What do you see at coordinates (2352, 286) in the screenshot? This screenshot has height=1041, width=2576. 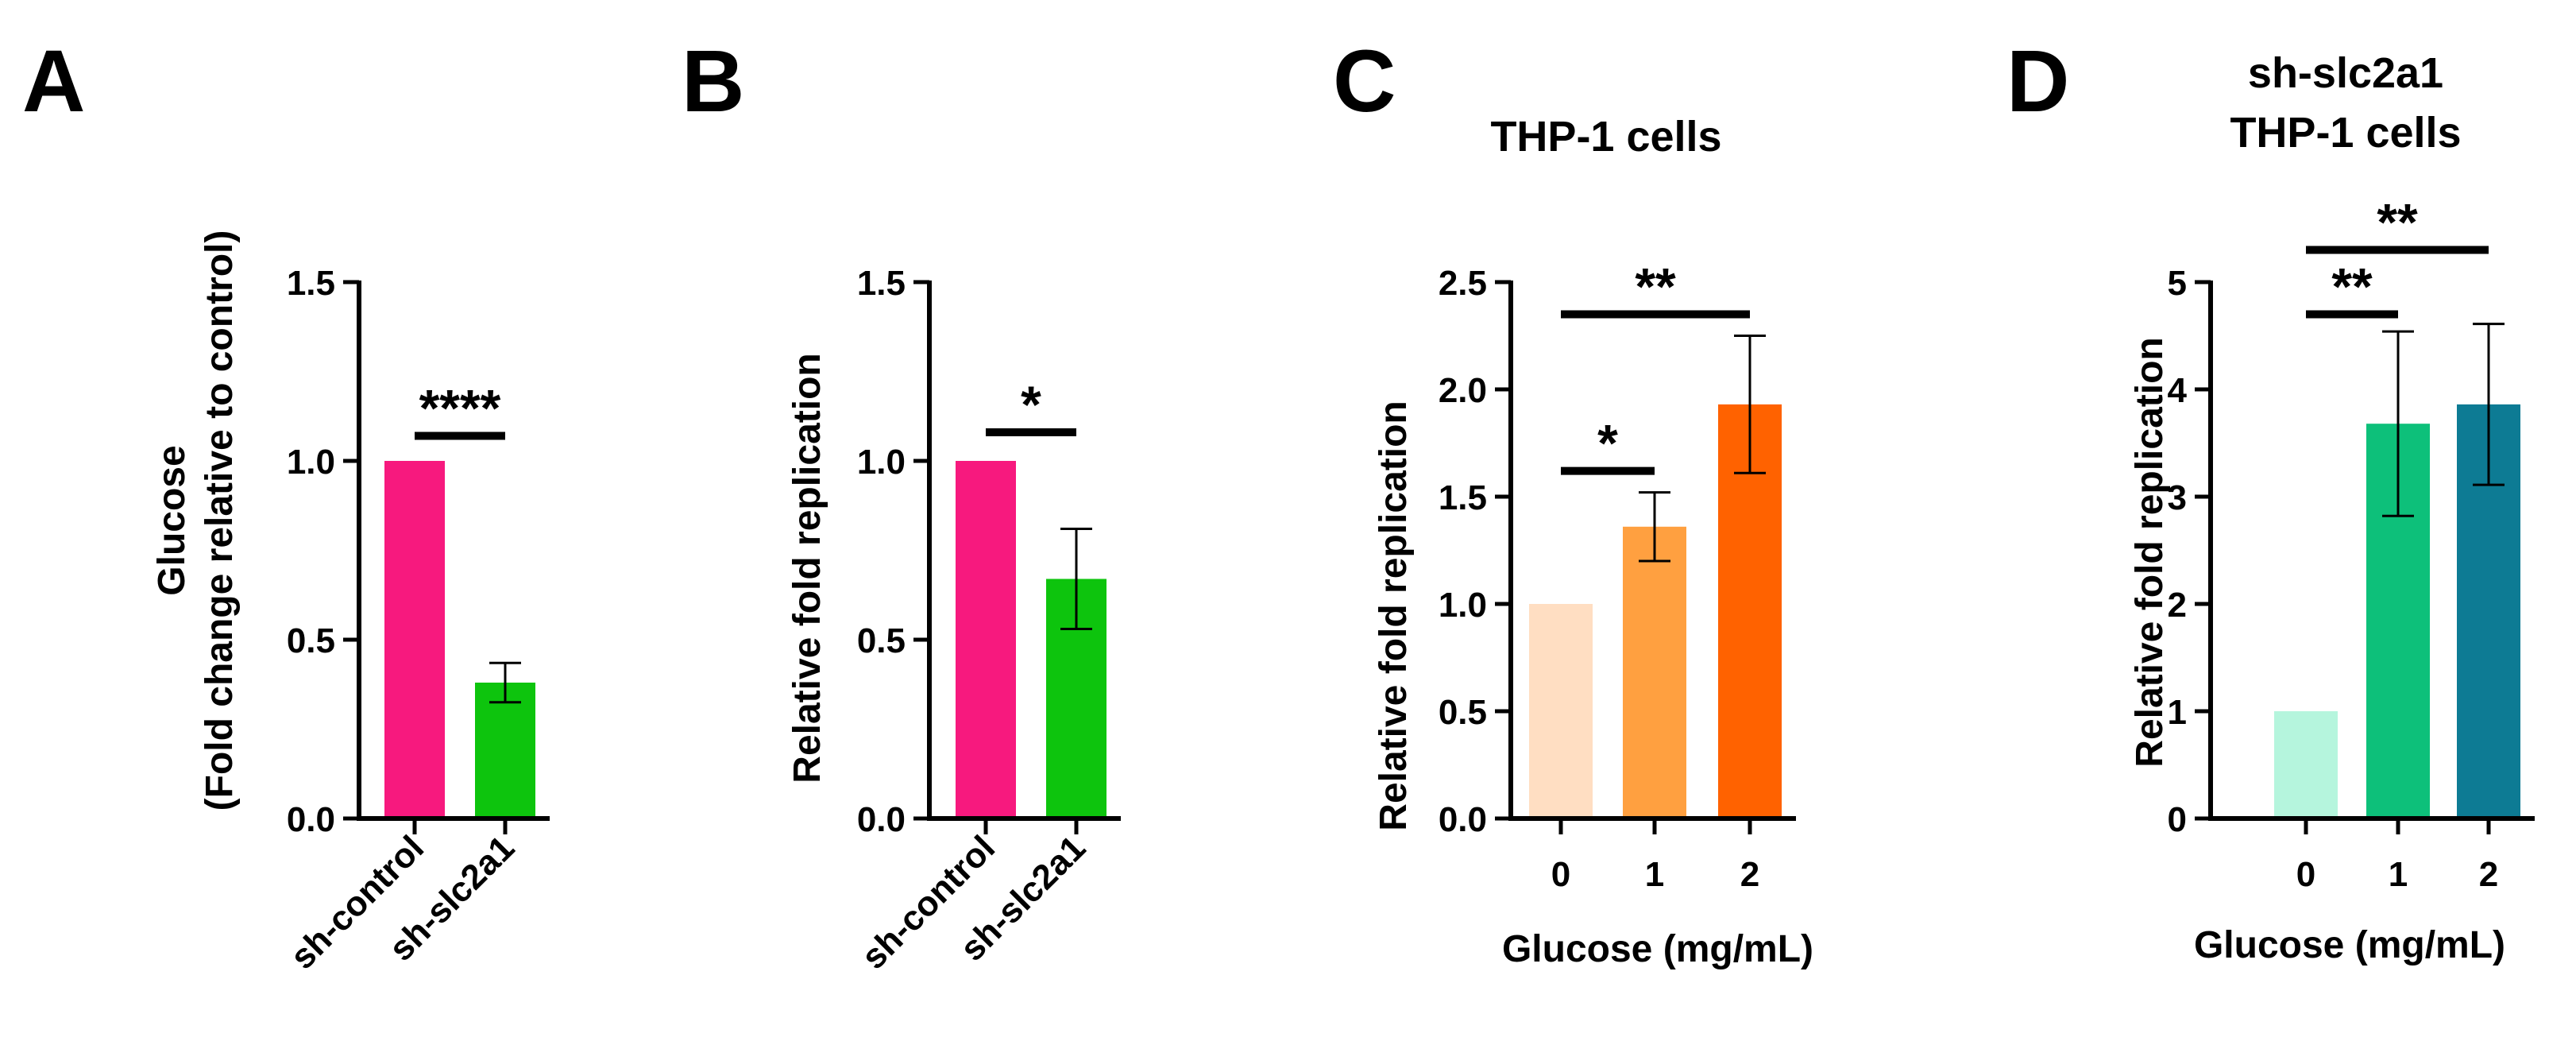 I see `significance-label-d-0: **` at bounding box center [2352, 286].